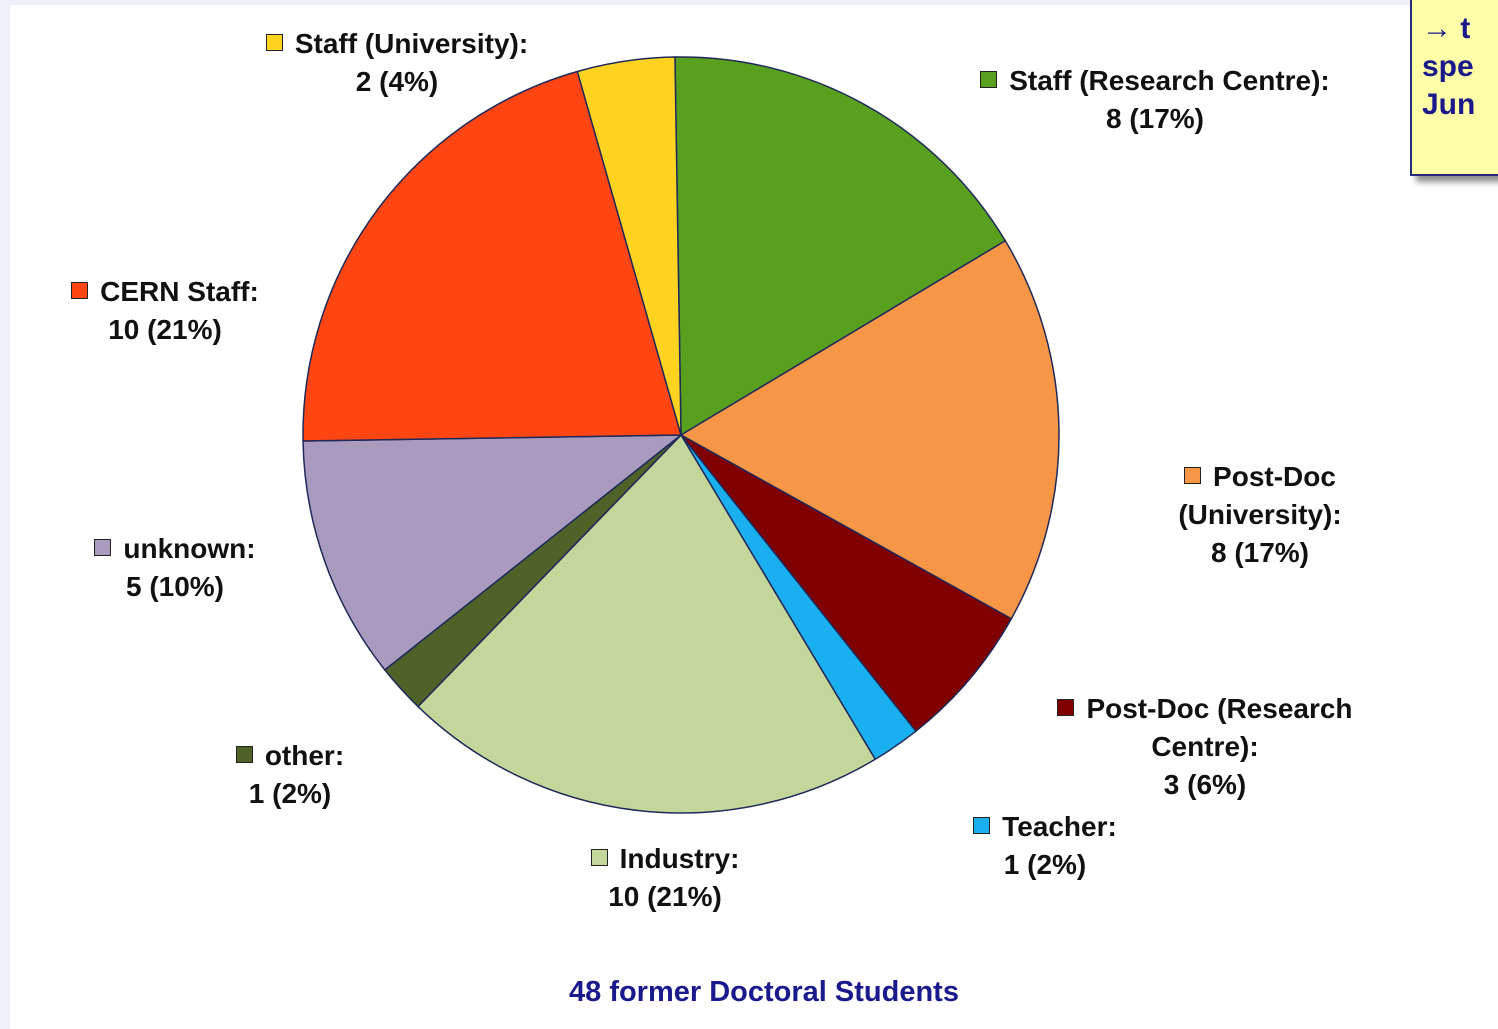 Image resolution: width=1498 pixels, height=1029 pixels. Describe the element at coordinates (175, 586) in the screenshot. I see `value-label: 5 (10%)` at that location.